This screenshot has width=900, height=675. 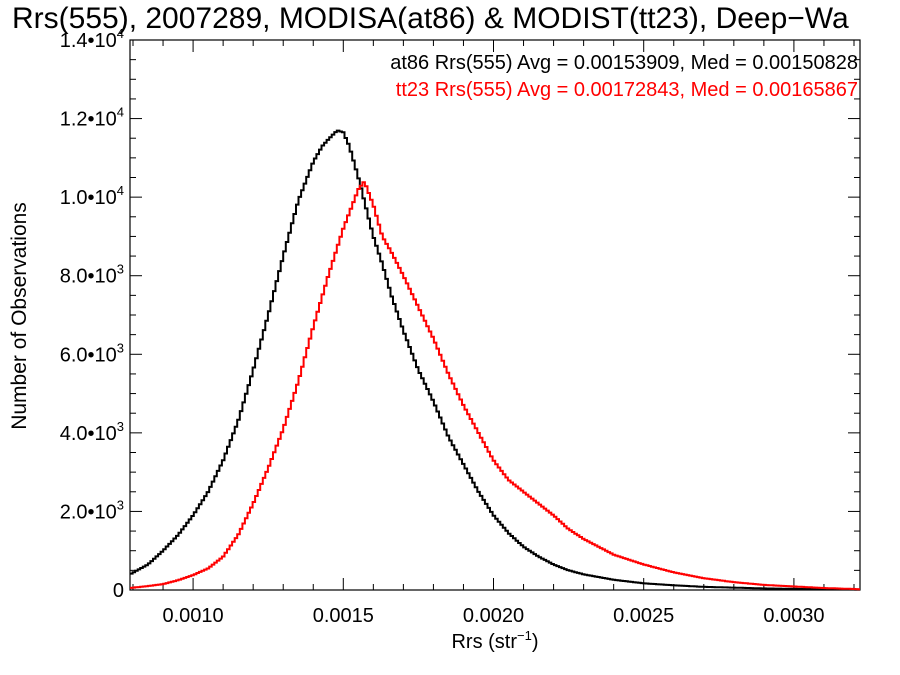 I want to click on x-tick-label: 0.0025, so click(x=643, y=616).